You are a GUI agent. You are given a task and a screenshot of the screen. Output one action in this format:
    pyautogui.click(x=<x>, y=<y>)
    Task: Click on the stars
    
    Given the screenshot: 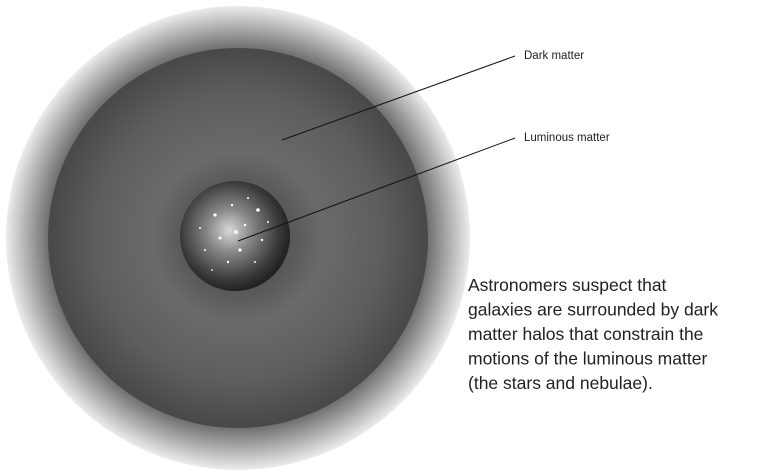 What is the action you would take?
    pyautogui.click(x=234, y=234)
    